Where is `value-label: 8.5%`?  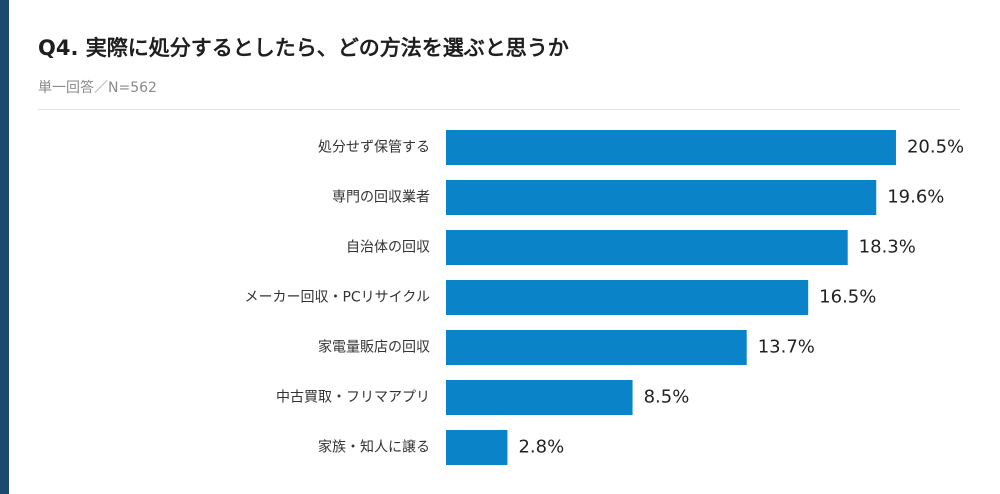 value-label: 8.5% is located at coordinates (667, 397).